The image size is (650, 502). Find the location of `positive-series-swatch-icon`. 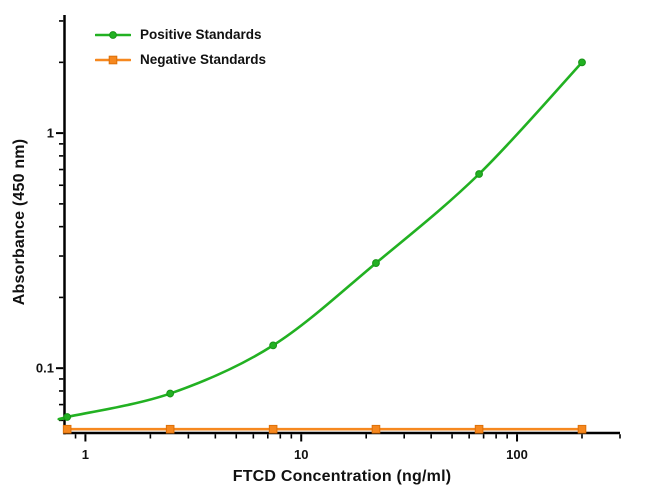

positive-series-swatch-icon is located at coordinates (113, 34).